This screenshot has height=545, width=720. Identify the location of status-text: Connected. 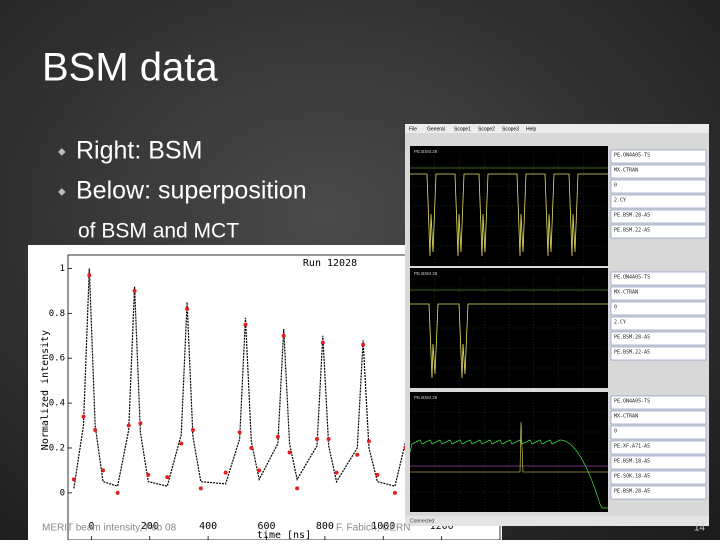
(422, 521).